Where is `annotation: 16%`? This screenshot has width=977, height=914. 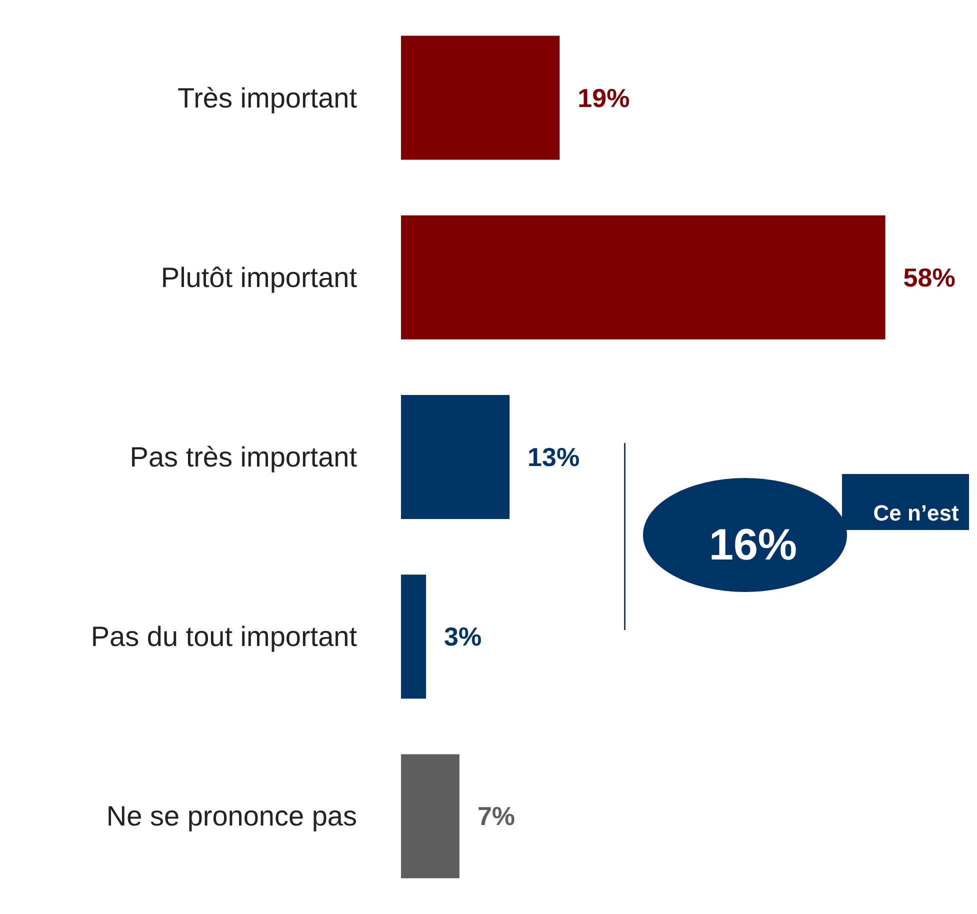
annotation: 16% is located at coordinates (753, 545).